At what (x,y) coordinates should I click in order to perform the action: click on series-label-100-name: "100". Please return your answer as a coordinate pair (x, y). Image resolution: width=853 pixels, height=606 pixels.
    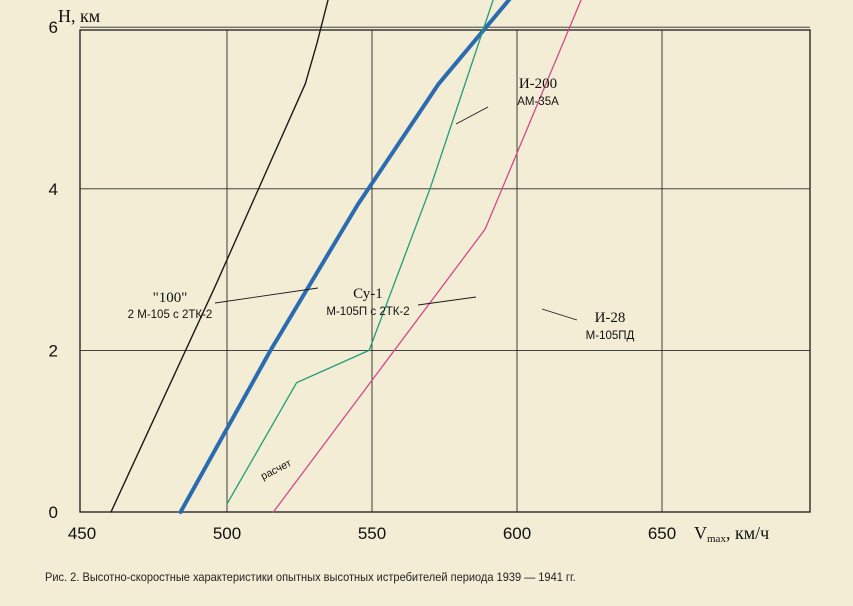
    Looking at the image, I should click on (170, 298).